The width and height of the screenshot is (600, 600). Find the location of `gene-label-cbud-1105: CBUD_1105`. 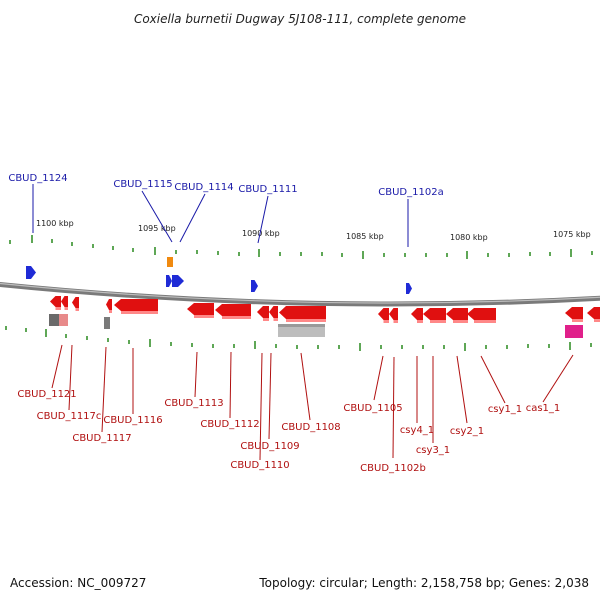

gene-label-cbud-1105: CBUD_1105 is located at coordinates (372, 408).